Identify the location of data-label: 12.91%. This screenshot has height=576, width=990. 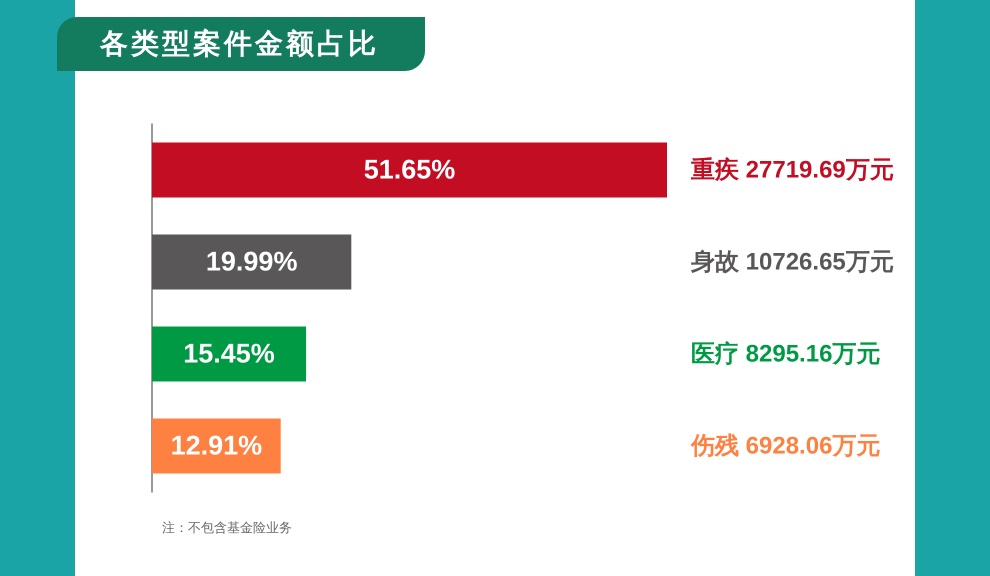
(216, 445).